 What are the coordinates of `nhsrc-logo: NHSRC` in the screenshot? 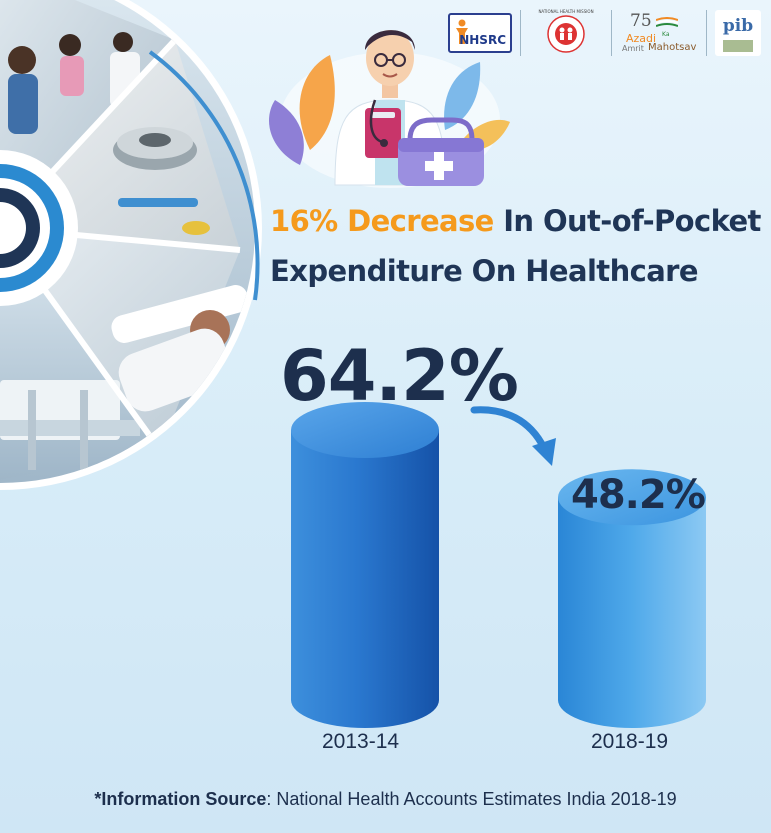 It's located at (480, 33).